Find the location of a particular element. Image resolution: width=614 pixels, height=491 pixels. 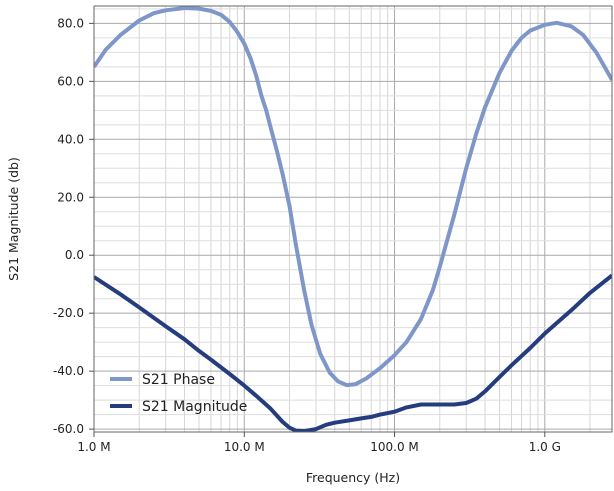

legend: S21 Phase S21 Magnitude is located at coordinates (178, 393).